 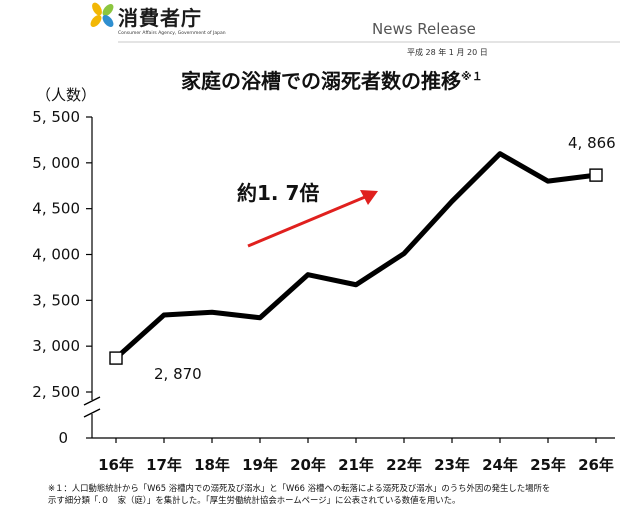 What do you see at coordinates (212, 465) in the screenshot?
I see `x-tick-label: 18年` at bounding box center [212, 465].